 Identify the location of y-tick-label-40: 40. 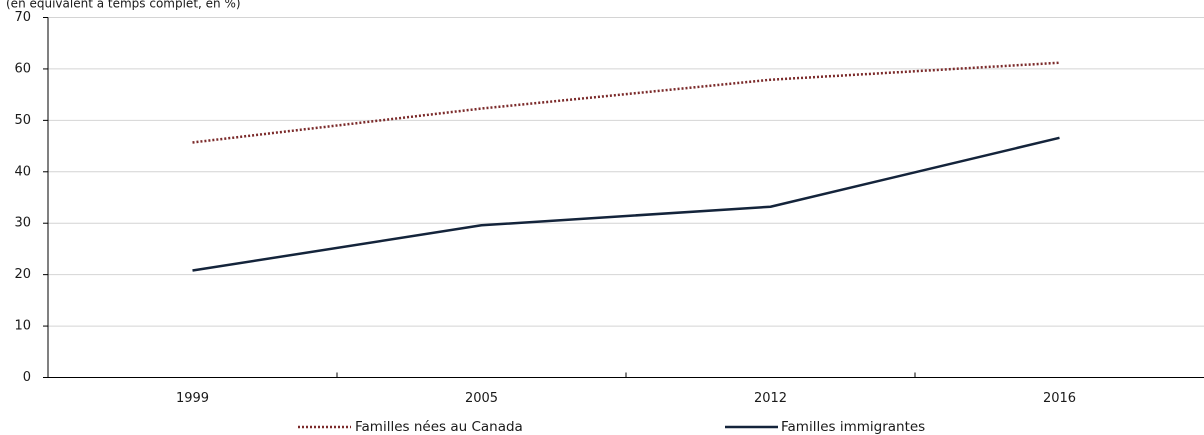
(22, 171).